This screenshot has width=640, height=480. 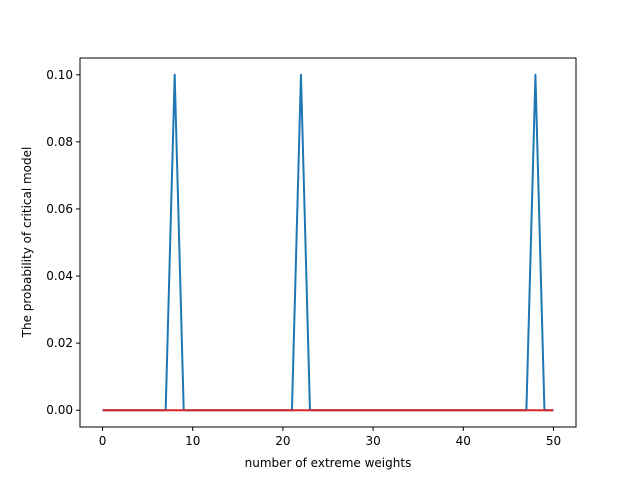 What do you see at coordinates (103, 441) in the screenshot?
I see `x-tick-label: 0` at bounding box center [103, 441].